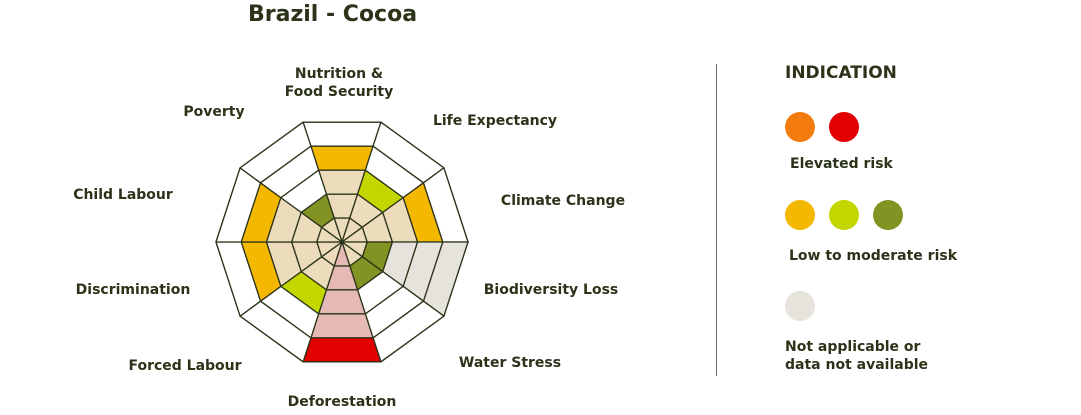 The image size is (1081, 415). What do you see at coordinates (342, 402) in the screenshot?
I see `axis-label-deforestation: Deforestation` at bounding box center [342, 402].